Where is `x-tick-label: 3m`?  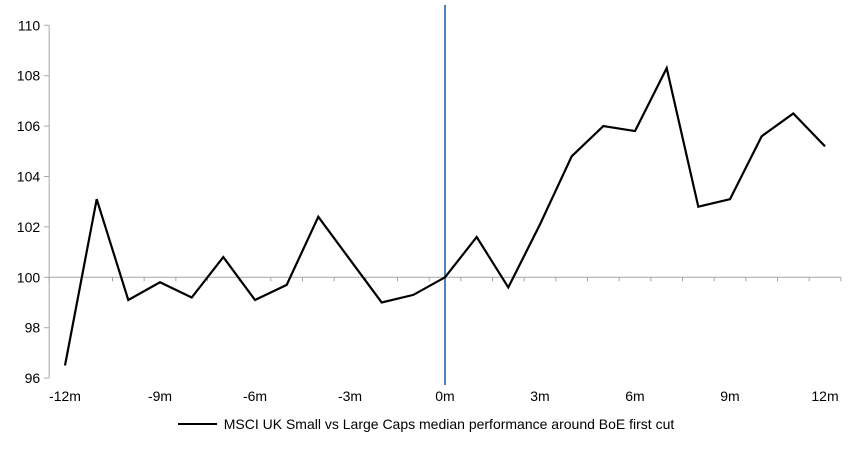 x-tick-label: 3m is located at coordinates (539, 396).